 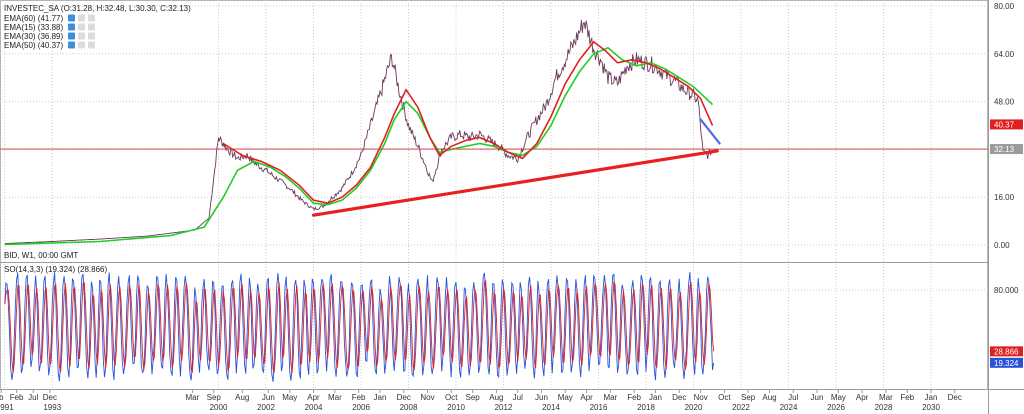 What do you see at coordinates (504, 407) in the screenshot?
I see `year-label: 2012` at bounding box center [504, 407].